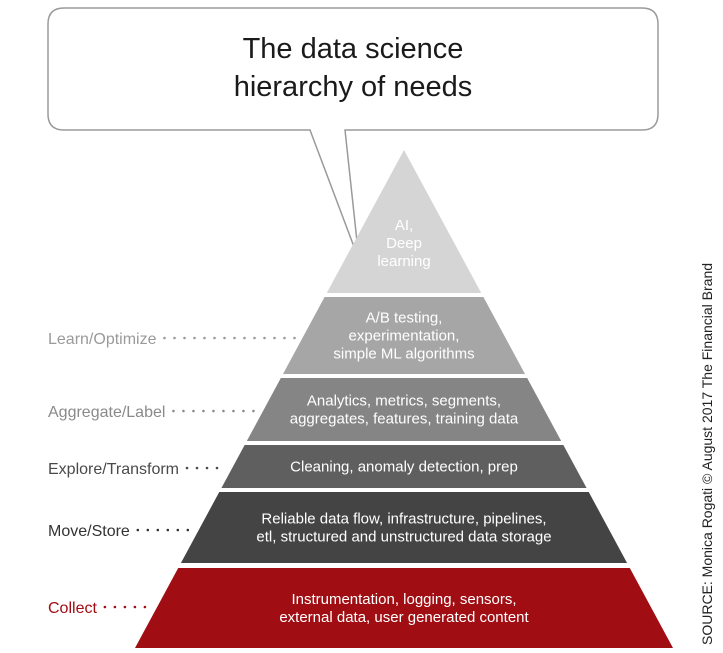  What do you see at coordinates (106, 412) in the screenshot?
I see `side-label-aggregate-label: Aggregate/Label` at bounding box center [106, 412].